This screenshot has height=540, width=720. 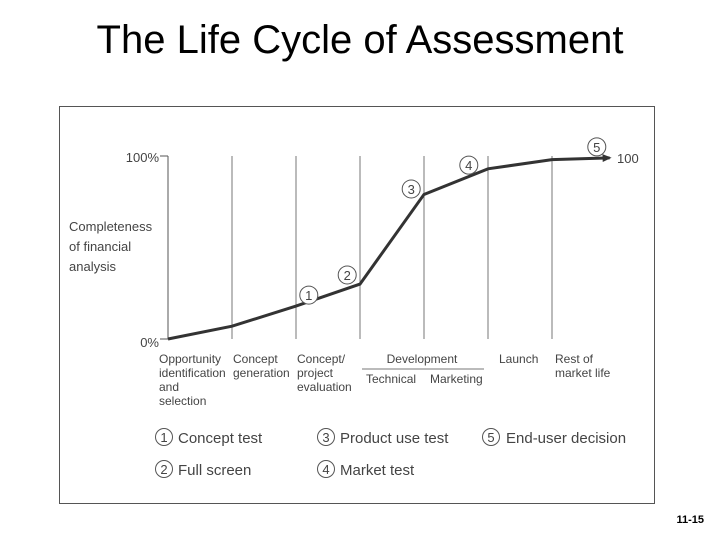 I want to click on curve-marker-number: 2, so click(x=347, y=275).